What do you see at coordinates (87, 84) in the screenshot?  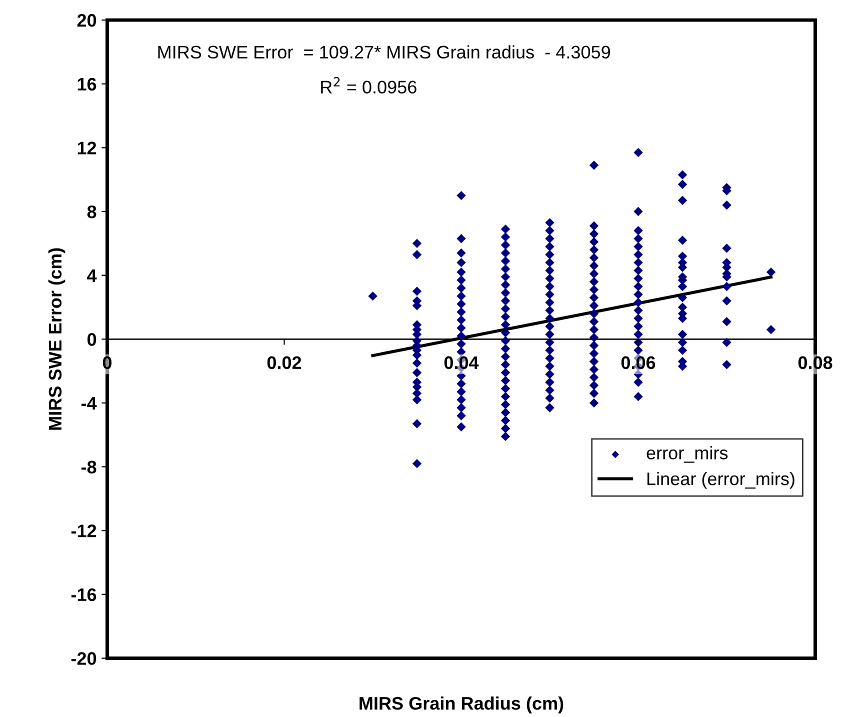 I see `y-tick-label: 16` at bounding box center [87, 84].